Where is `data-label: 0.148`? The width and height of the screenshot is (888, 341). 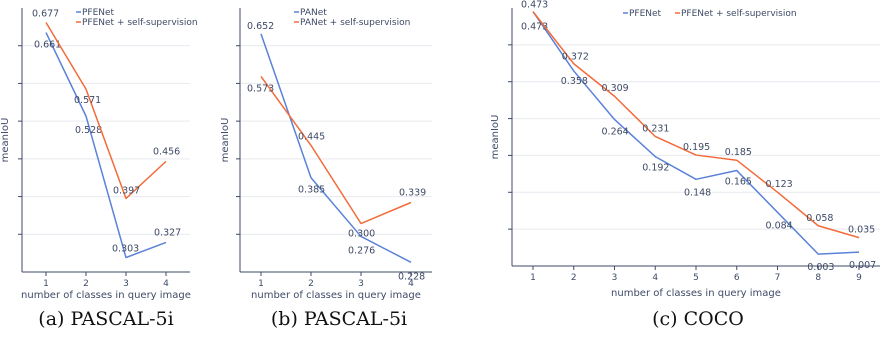
data-label: 0.148 is located at coordinates (697, 192).